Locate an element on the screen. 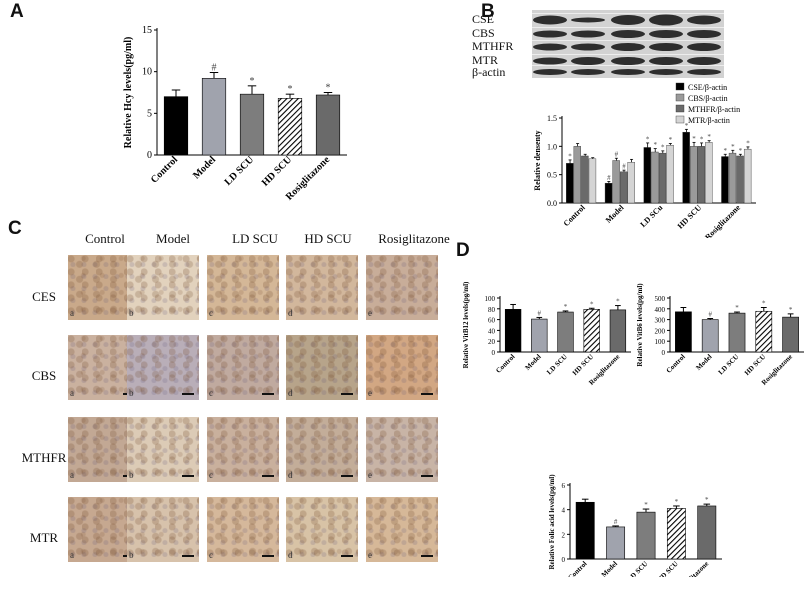 The width and height of the screenshot is (809, 603). blot-label-cbs: CBS is located at coordinates (483, 33).